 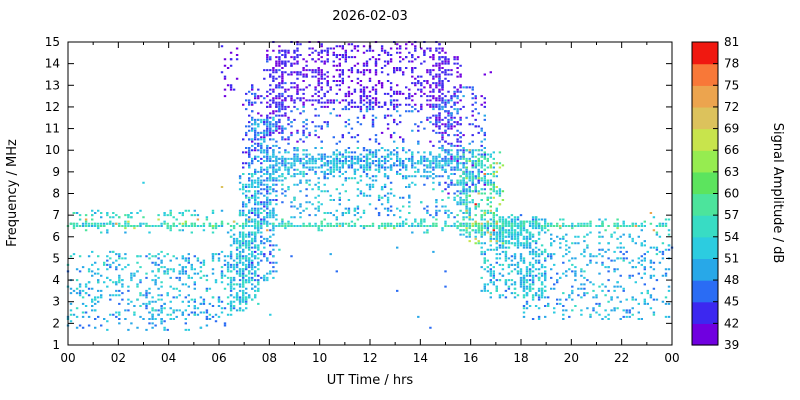 What do you see at coordinates (56, 215) in the screenshot?
I see `y-tick-label: 7` at bounding box center [56, 215].